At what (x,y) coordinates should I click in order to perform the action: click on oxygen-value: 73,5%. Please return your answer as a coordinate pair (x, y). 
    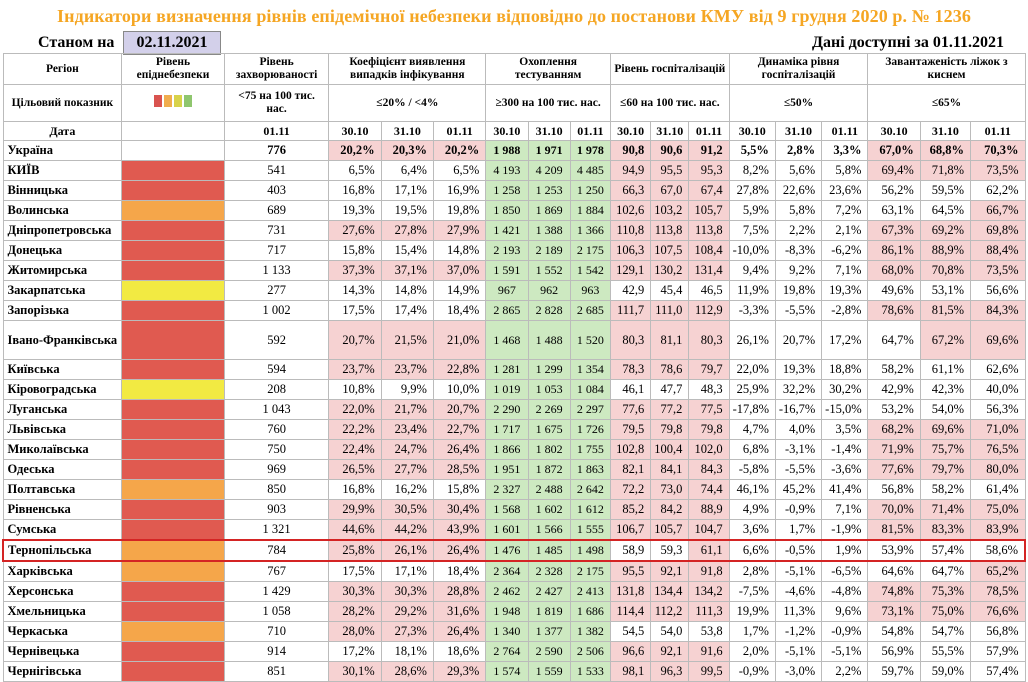
    Looking at the image, I should click on (998, 270).